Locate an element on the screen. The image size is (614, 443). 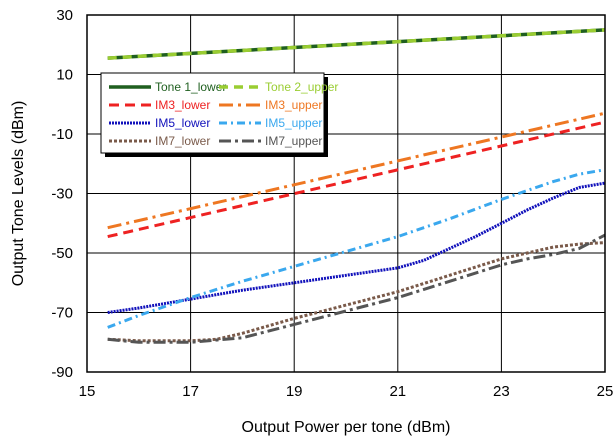
x-tick-label: 23 is located at coordinates (501, 391).